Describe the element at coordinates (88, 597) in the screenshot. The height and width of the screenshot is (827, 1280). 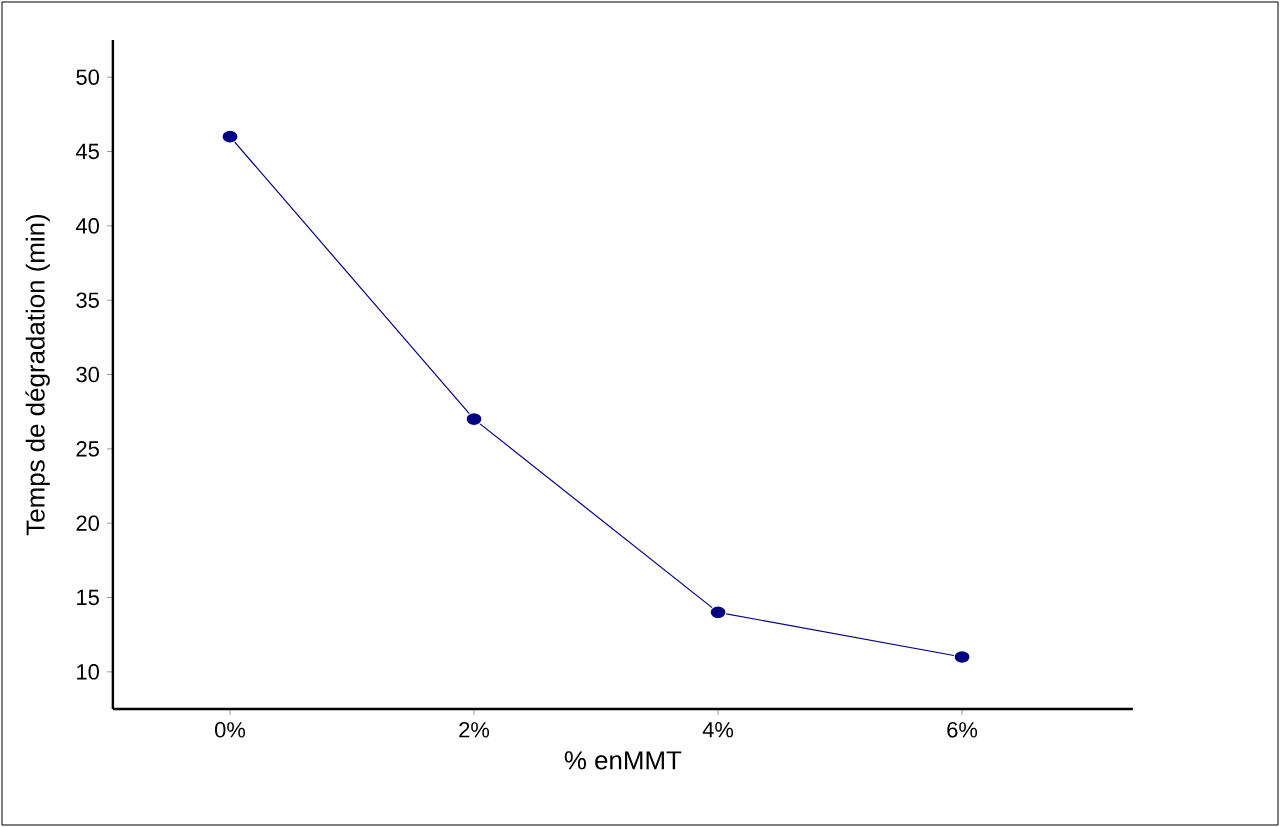
I see `y-tick-label: 15` at that location.